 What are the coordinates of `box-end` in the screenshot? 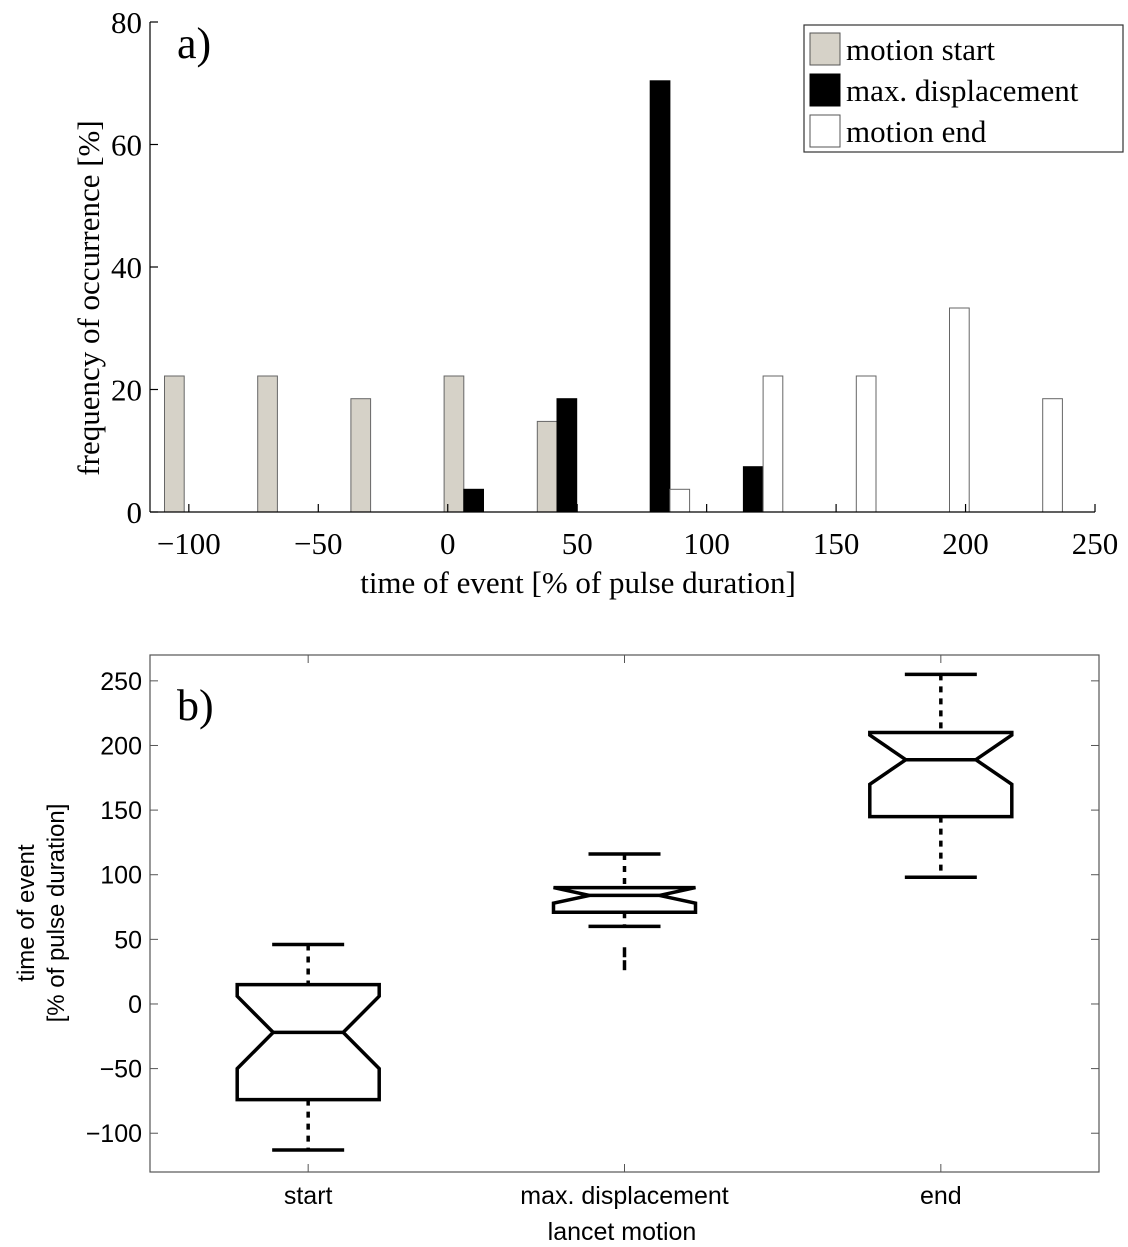 It's located at (941, 776).